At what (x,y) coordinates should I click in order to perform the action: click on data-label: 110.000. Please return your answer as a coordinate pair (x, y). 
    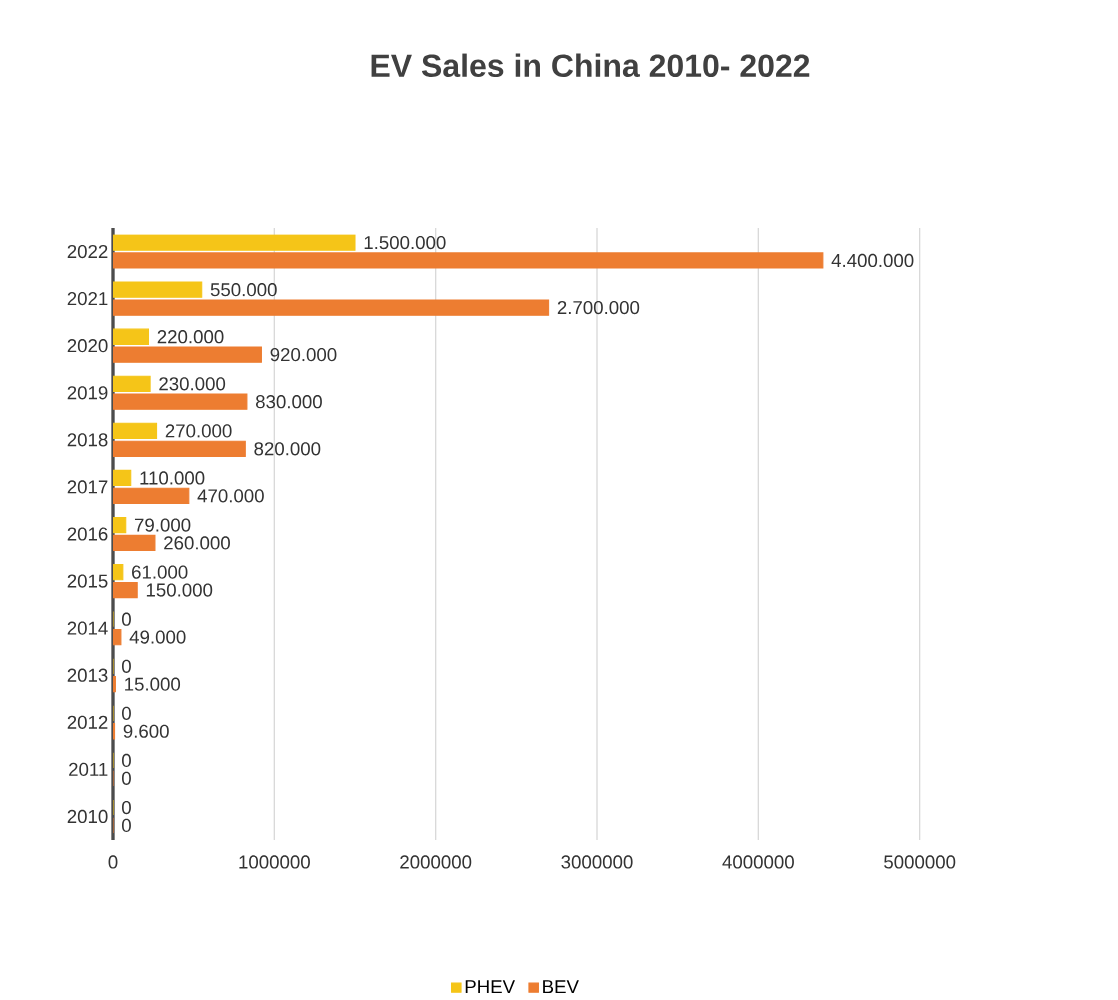
    Looking at the image, I should click on (172, 478).